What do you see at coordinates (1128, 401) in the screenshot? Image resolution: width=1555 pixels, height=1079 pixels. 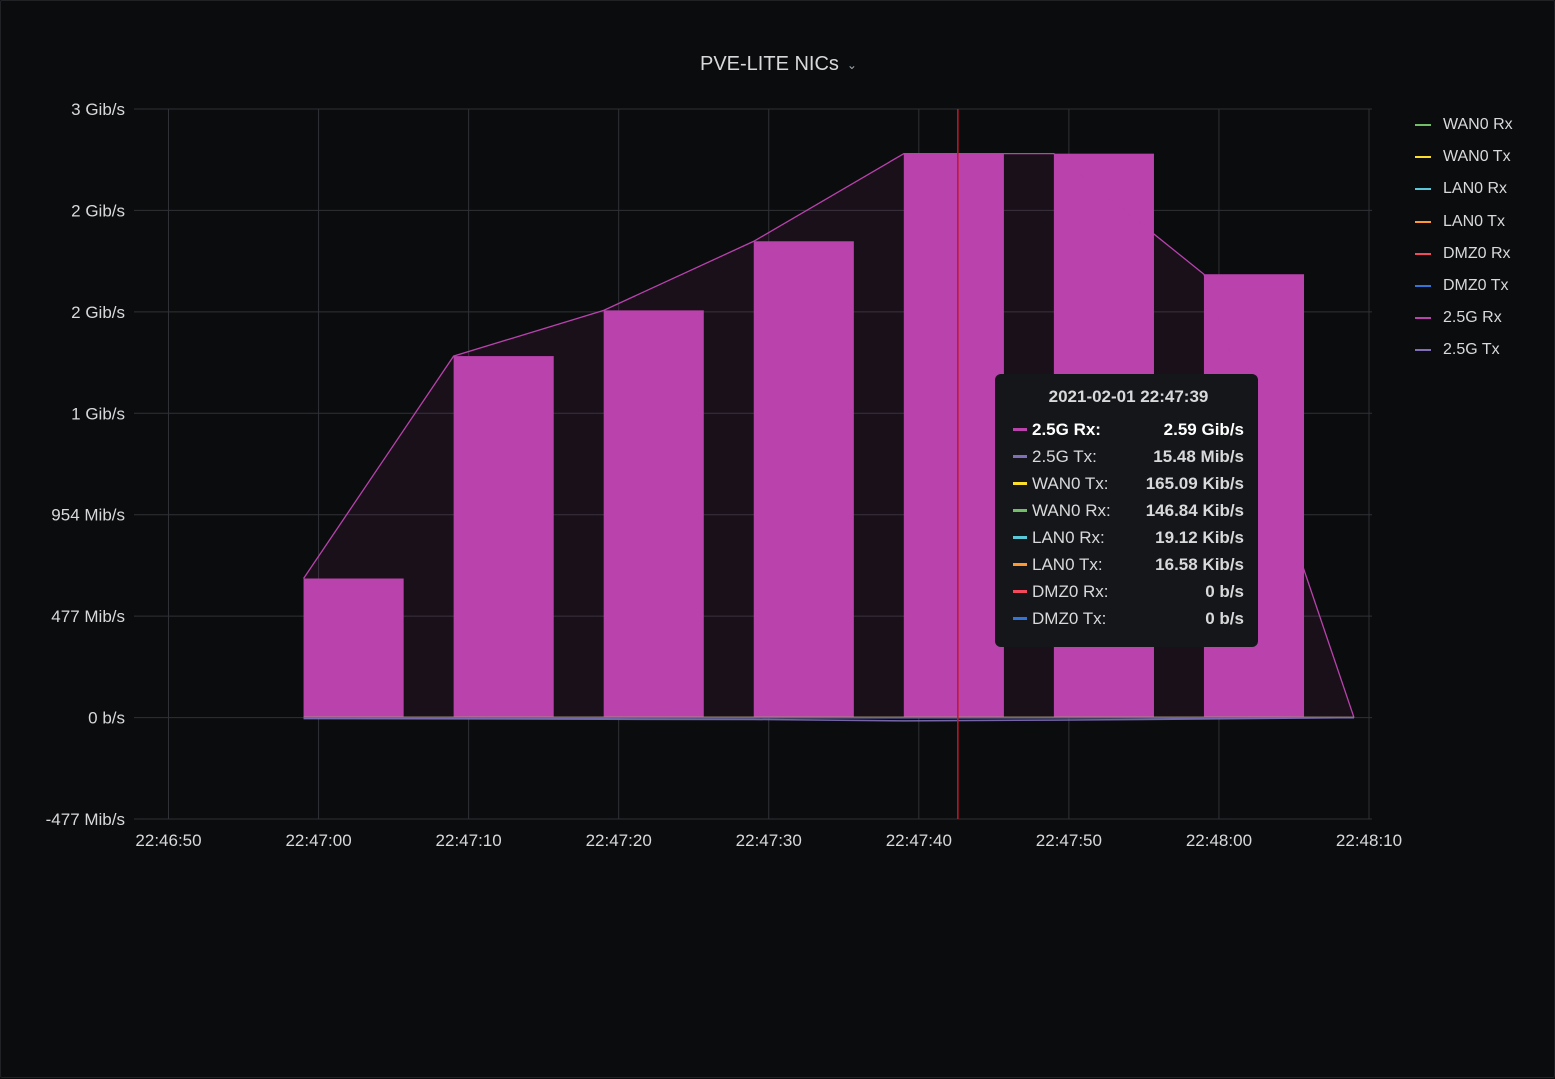 I see `tooltip-time: 2021-02-01 22:47:39` at bounding box center [1128, 401].